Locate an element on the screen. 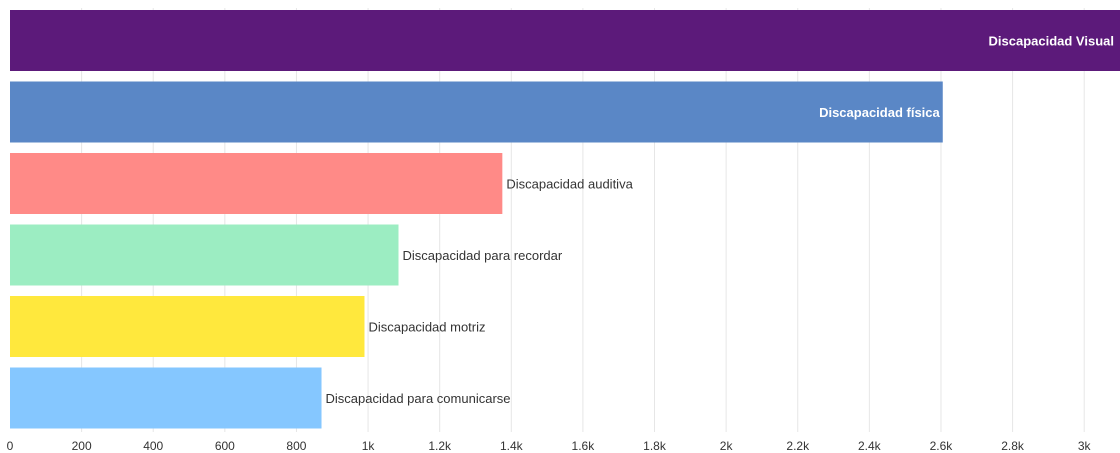 This screenshot has height=453, width=1120. bar-label: Discapacidad Visual is located at coordinates (1052, 41).